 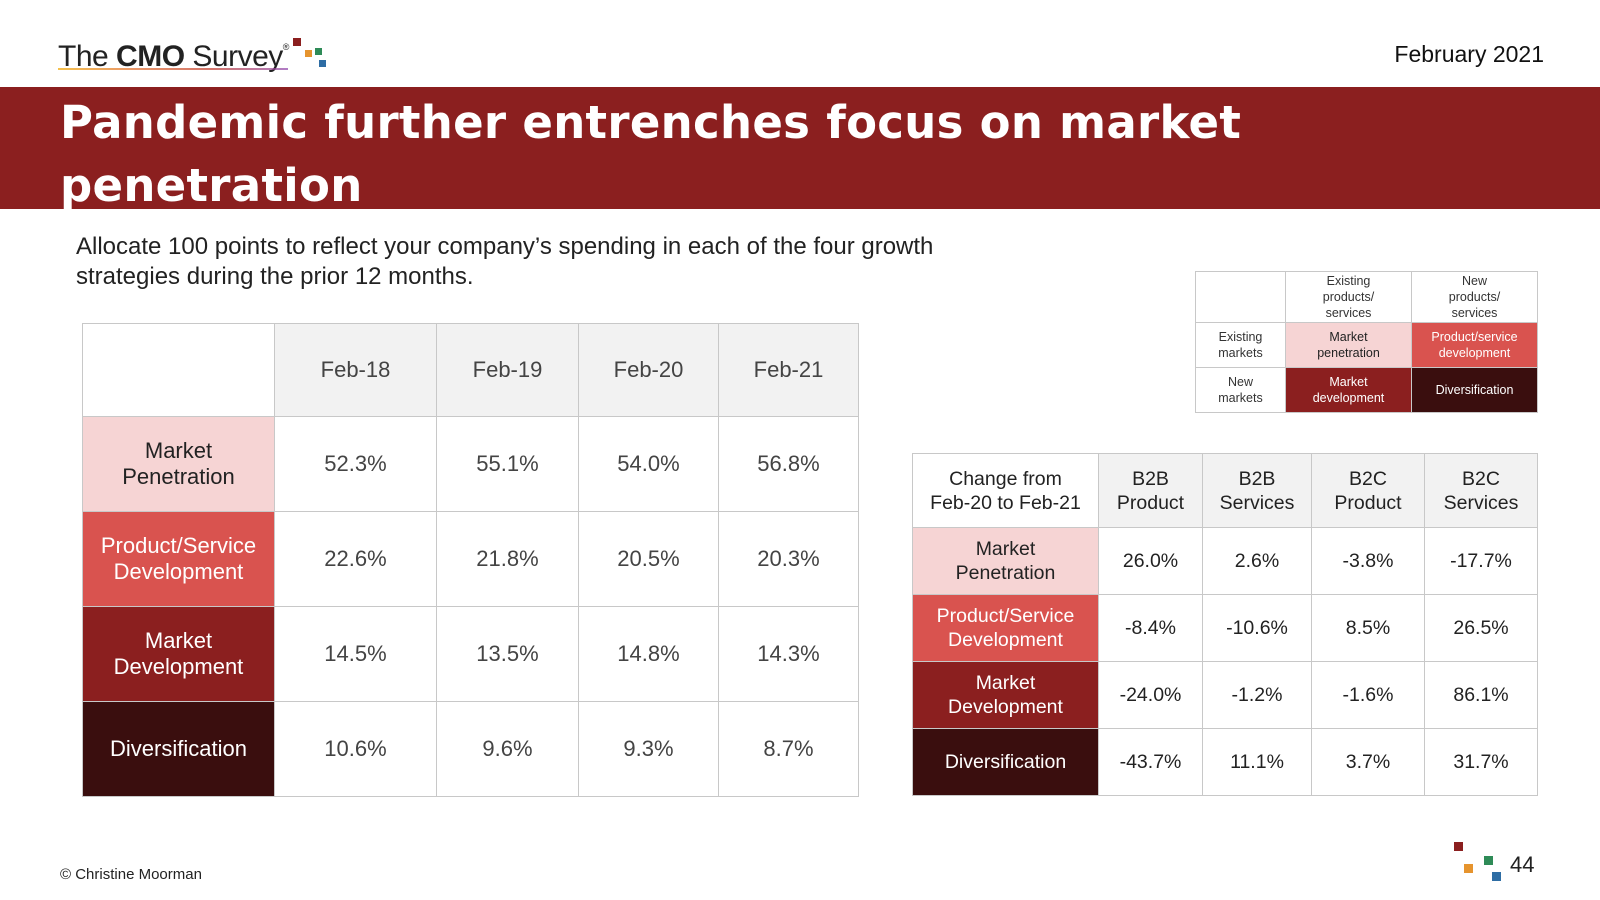 What do you see at coordinates (648, 559) in the screenshot?
I see `value-cell: 20.5%` at bounding box center [648, 559].